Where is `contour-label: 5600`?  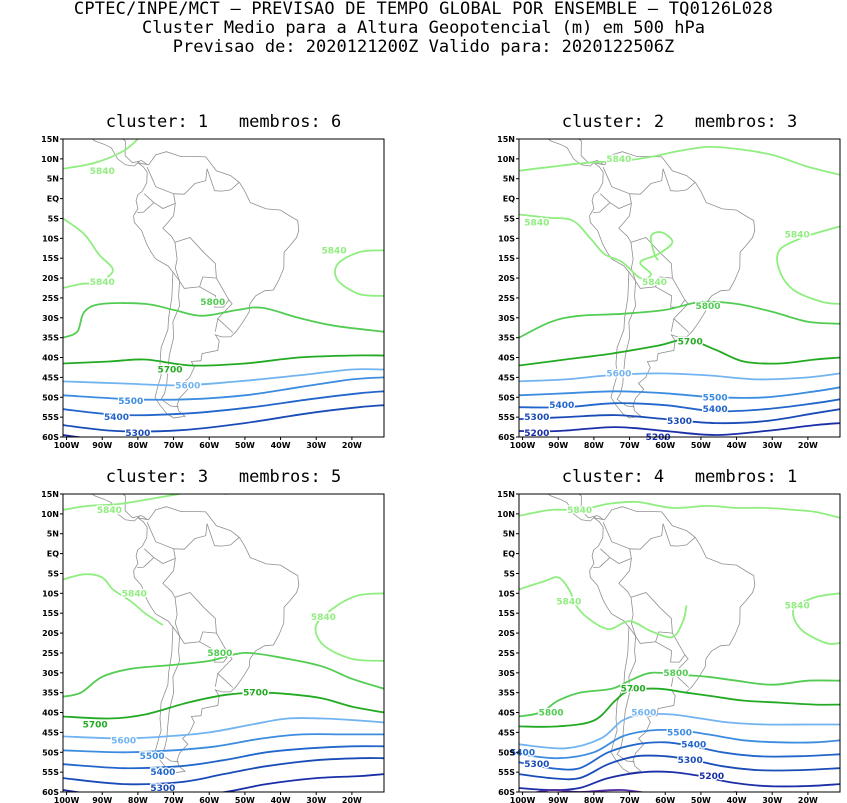
contour-label: 5600 is located at coordinates (643, 714).